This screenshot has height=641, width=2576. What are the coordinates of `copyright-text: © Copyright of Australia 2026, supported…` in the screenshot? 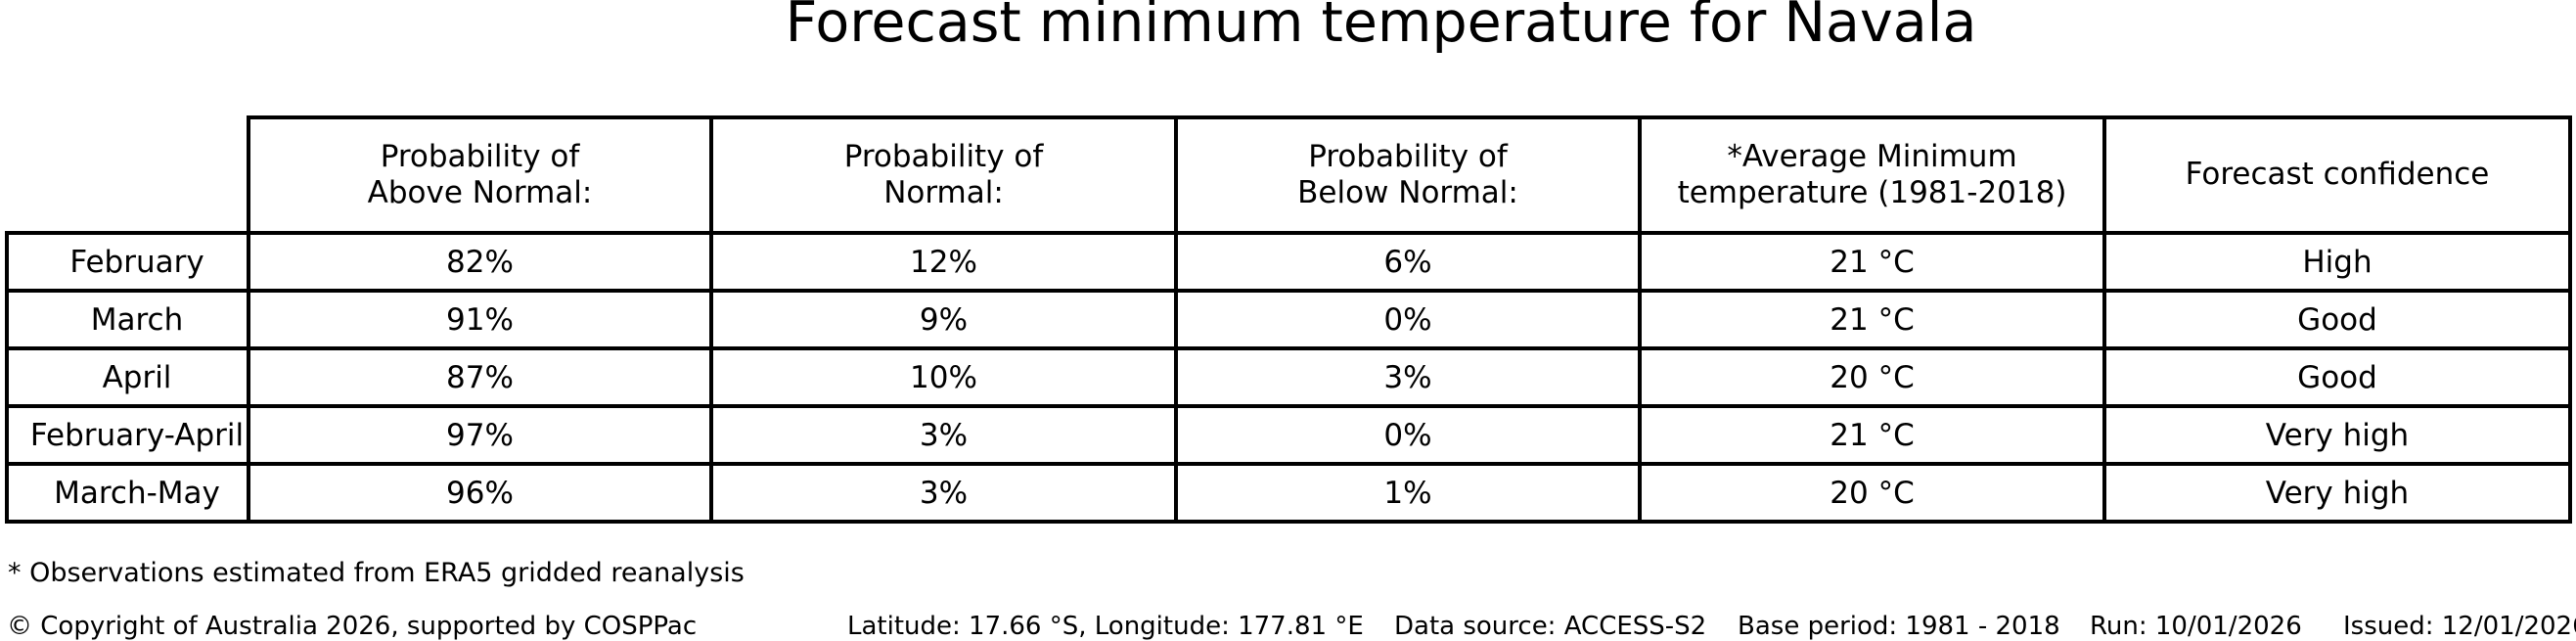 It's located at (352, 626).